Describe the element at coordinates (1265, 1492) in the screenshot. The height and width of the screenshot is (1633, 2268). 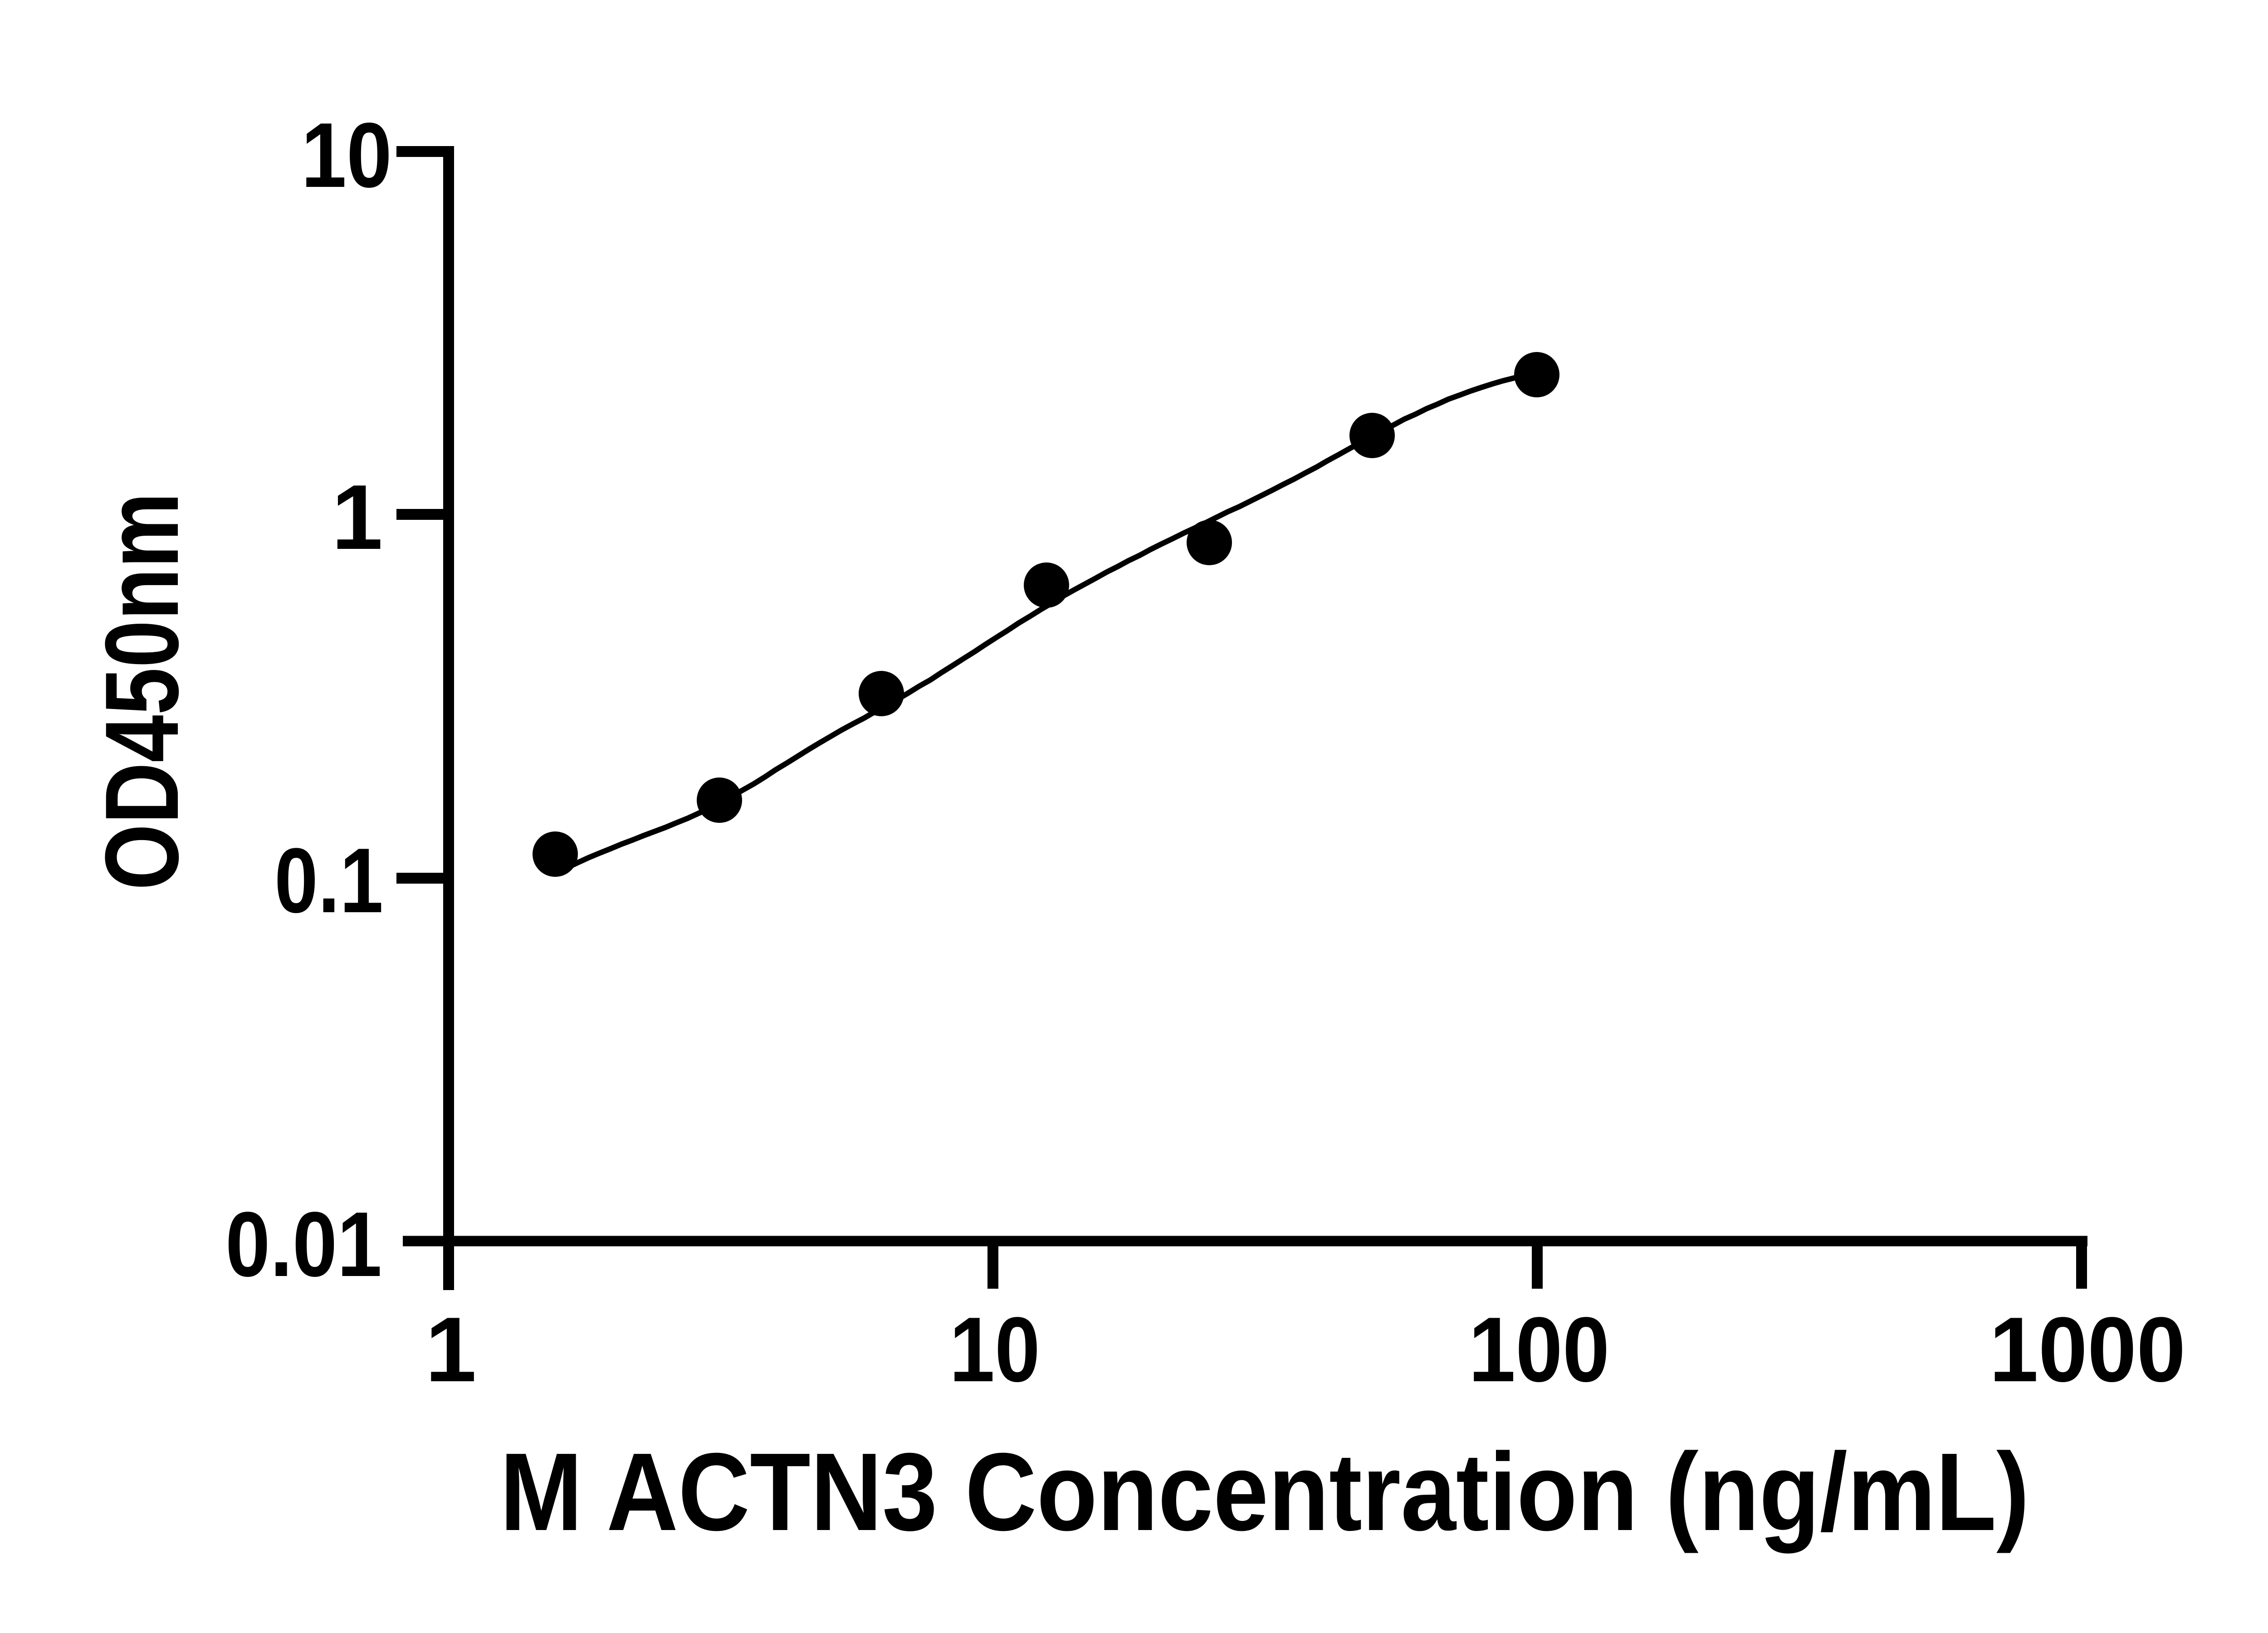
I see `svg-text: M ACTN3 Concentration (ng/mL)` at that location.